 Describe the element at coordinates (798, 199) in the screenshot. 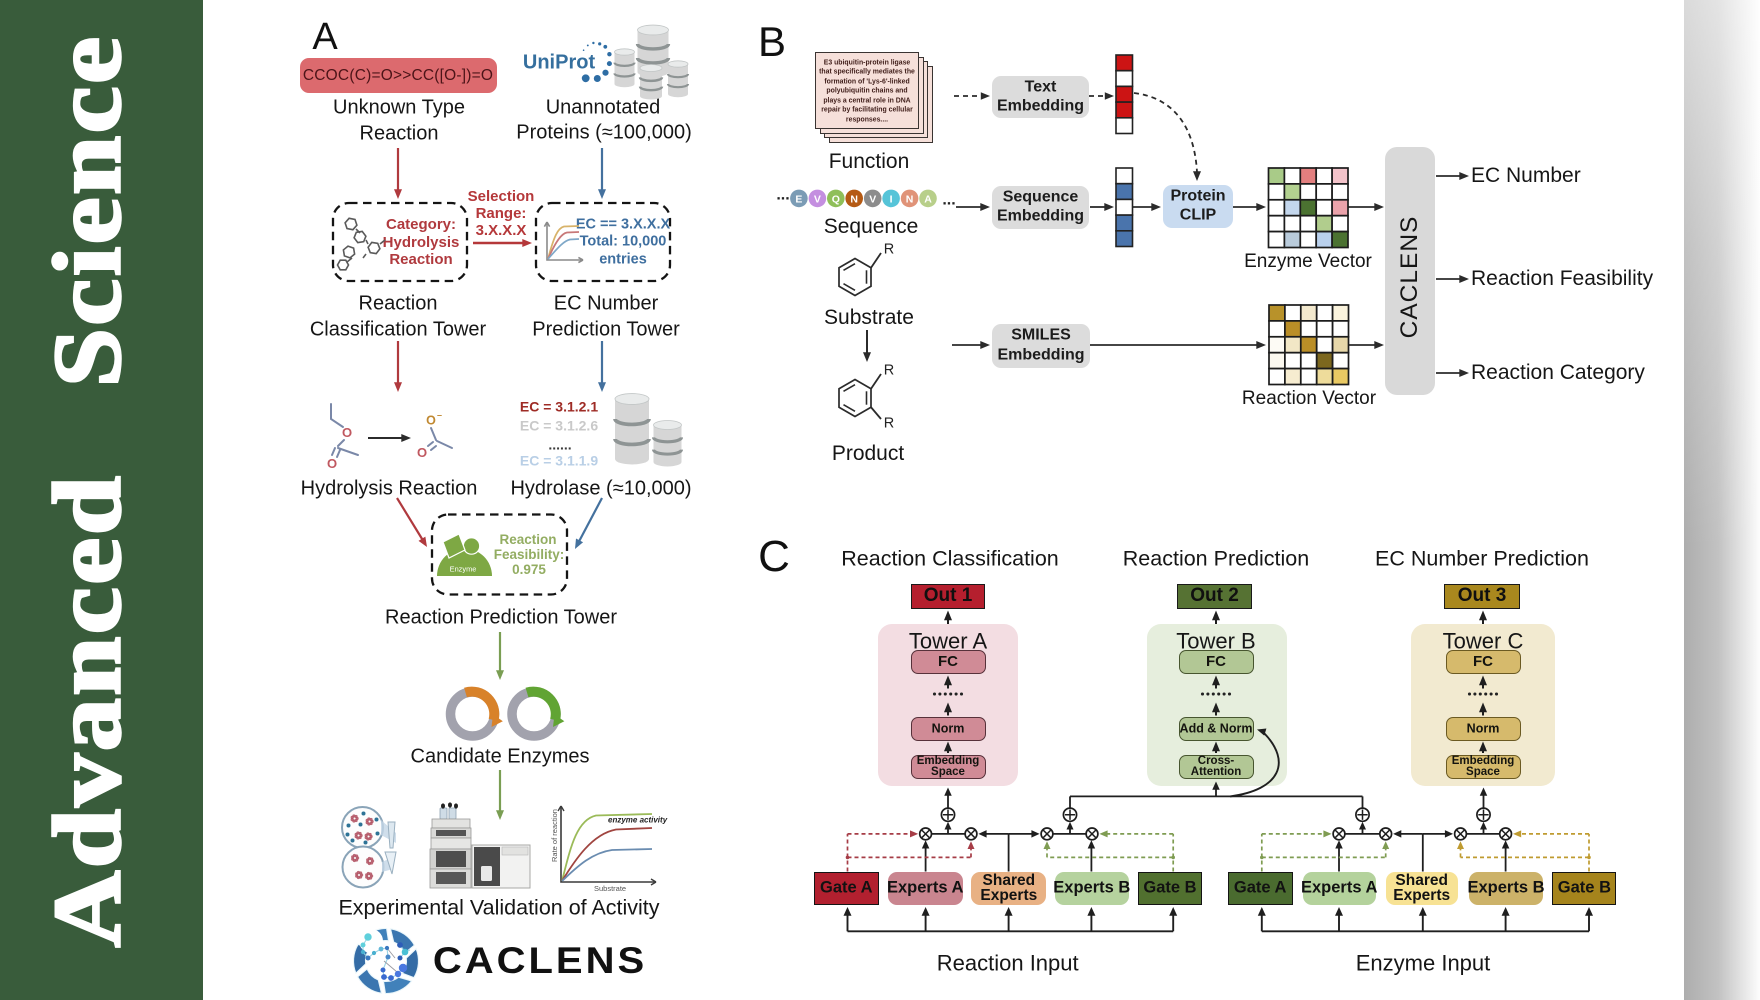

I see `svg-text: E` at that location.